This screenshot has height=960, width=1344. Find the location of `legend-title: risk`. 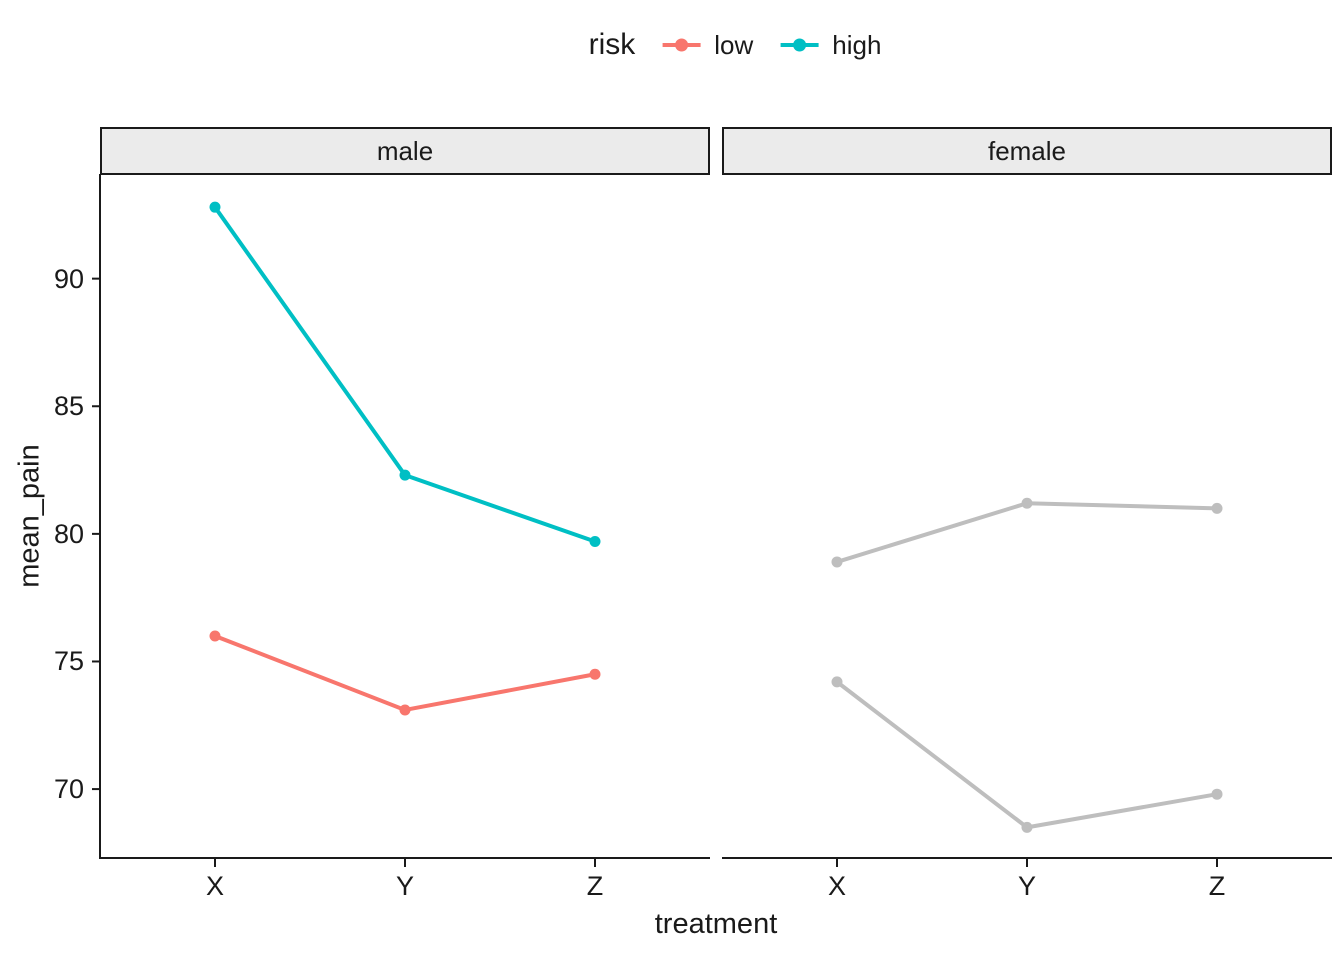

legend-title: risk is located at coordinates (612, 44).